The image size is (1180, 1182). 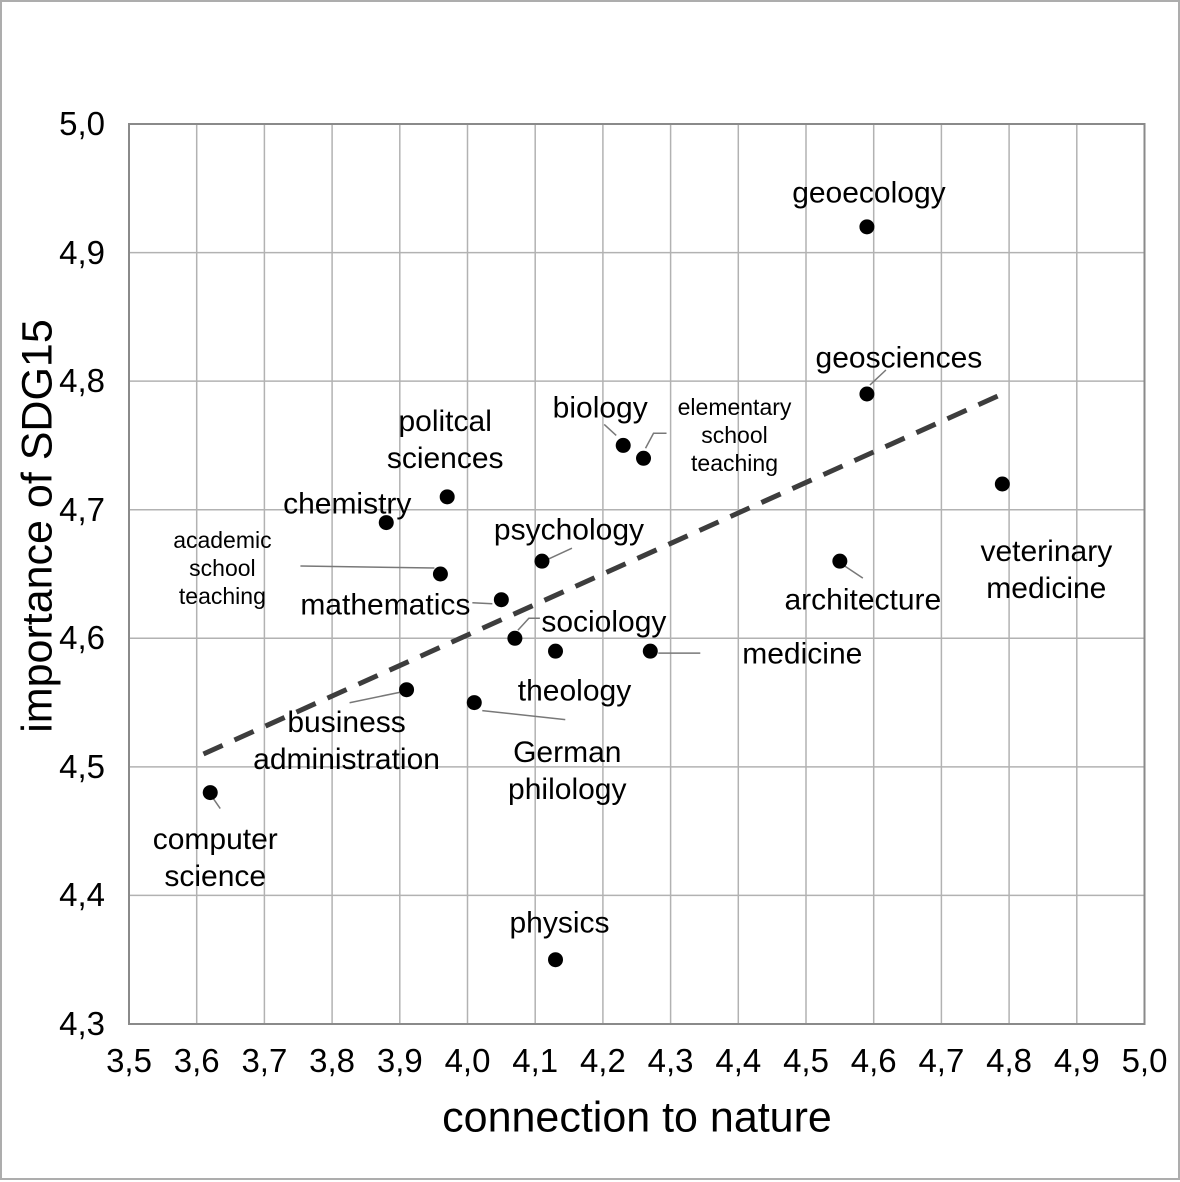 I want to click on leader-line-business-administration, so click(x=376, y=697).